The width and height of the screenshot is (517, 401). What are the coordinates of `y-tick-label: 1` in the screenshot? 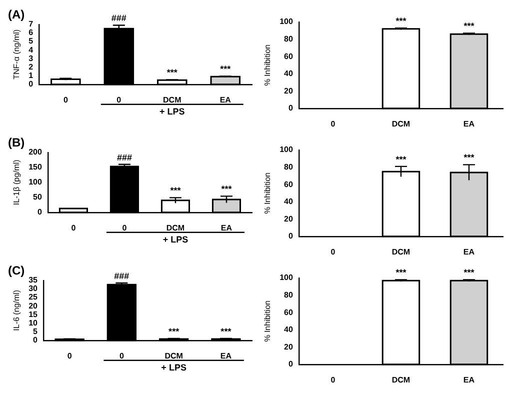 It's located at (31, 75).